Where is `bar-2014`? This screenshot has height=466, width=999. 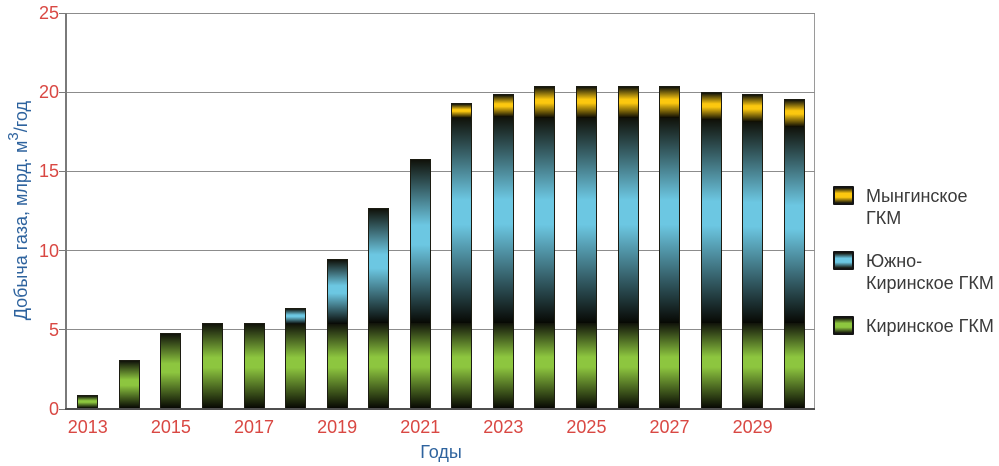
bar-2014 is located at coordinates (129, 384).